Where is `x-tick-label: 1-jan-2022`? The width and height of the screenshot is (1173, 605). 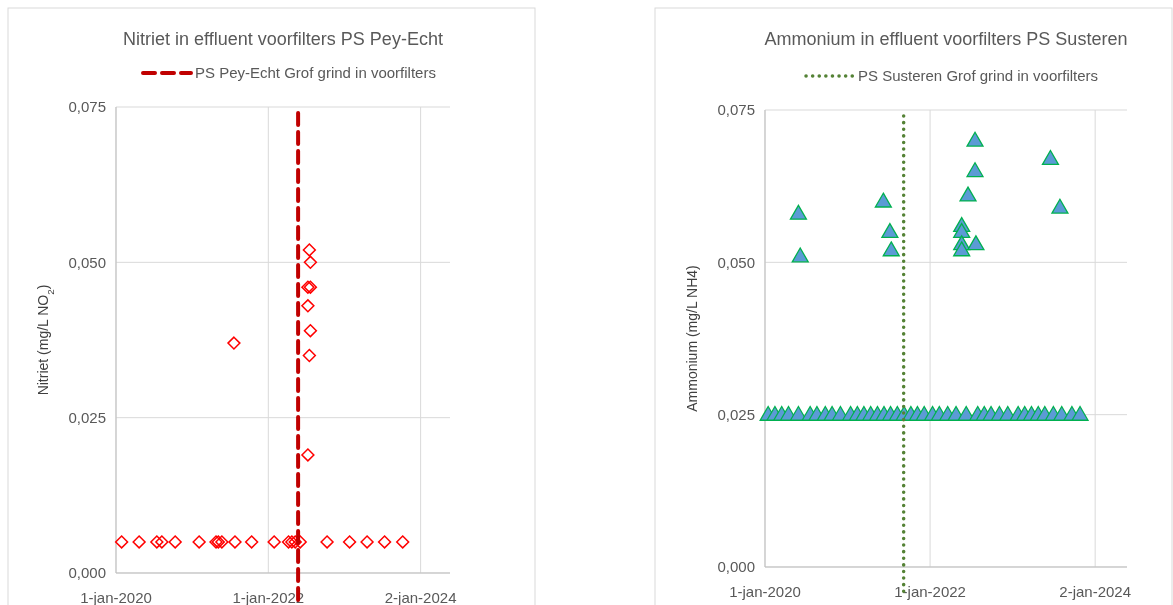 x-tick-label: 1-jan-2022 is located at coordinates (930, 591).